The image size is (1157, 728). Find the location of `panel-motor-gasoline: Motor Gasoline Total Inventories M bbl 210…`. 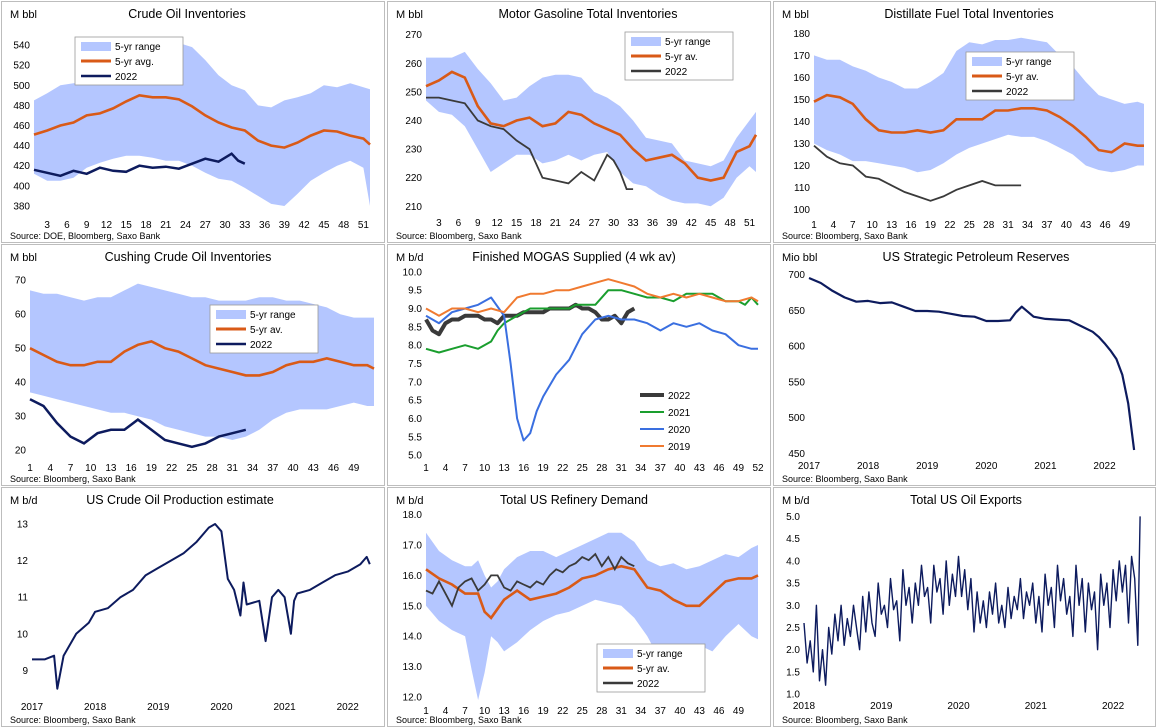

panel-motor-gasoline: Motor Gasoline Total Inventories M bbl 210… is located at coordinates (579, 122).